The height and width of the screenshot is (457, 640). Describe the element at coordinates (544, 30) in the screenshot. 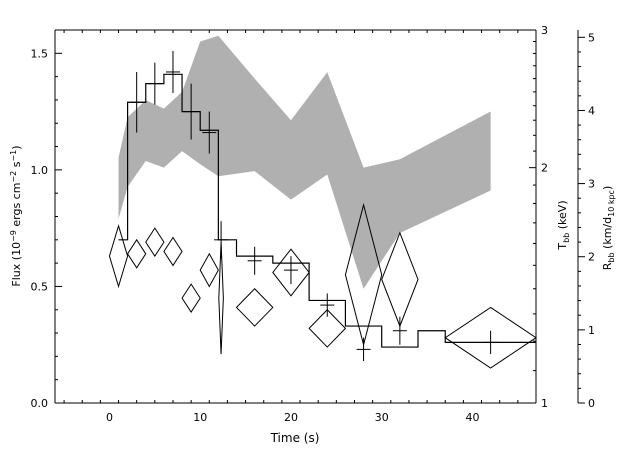

I see `tbb-tick-label: 3` at that location.